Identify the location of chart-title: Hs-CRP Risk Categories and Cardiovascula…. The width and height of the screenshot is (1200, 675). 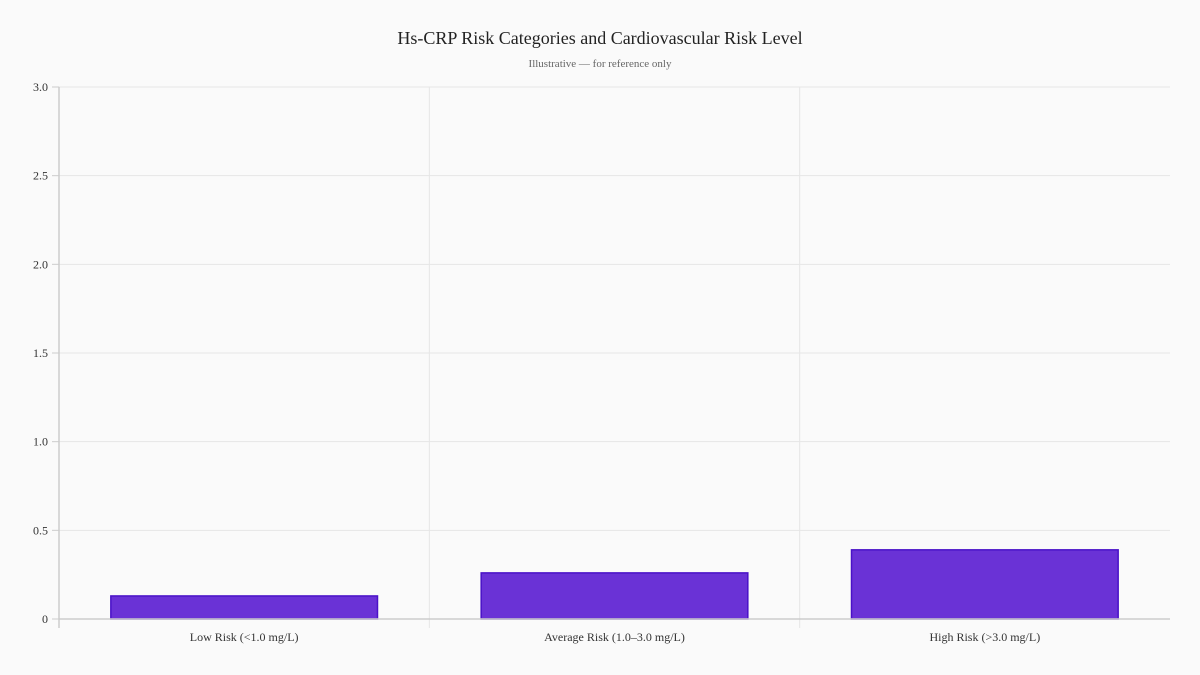
(599, 38).